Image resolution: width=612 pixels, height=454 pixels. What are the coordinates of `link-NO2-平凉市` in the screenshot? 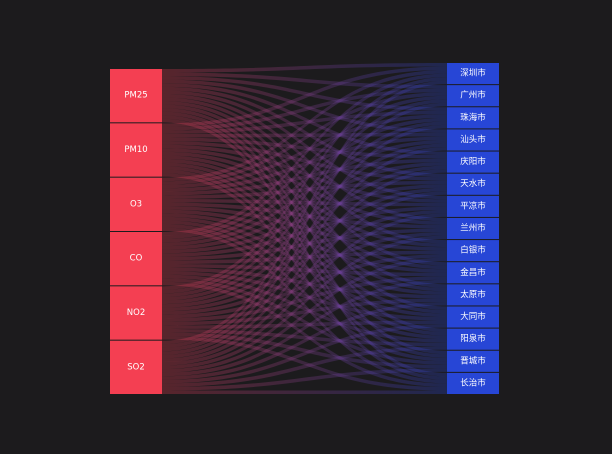 It's located at (304, 260).